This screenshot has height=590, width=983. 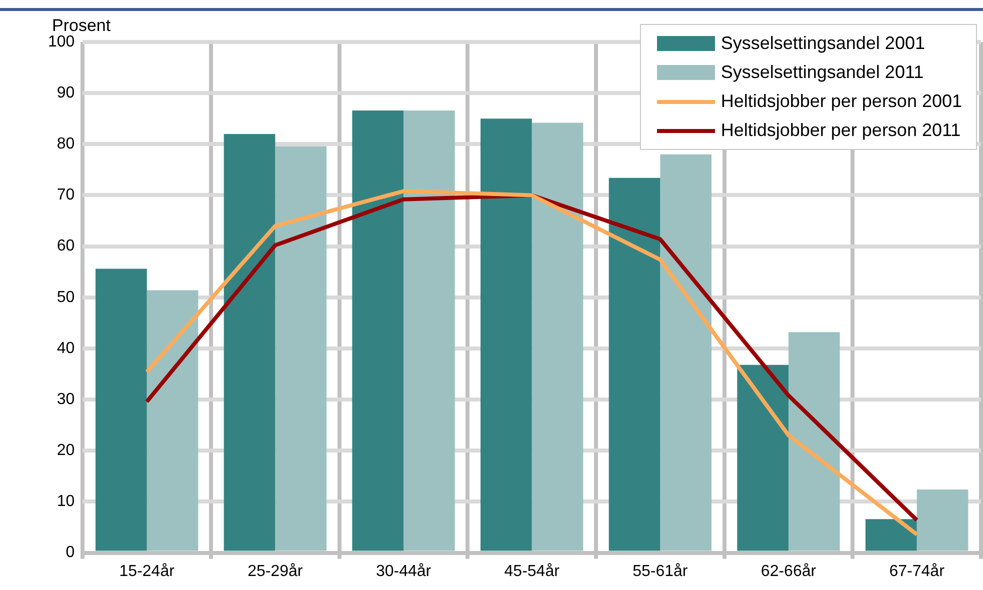 What do you see at coordinates (276, 571) in the screenshot?
I see `x-tick-label: 25-29år` at bounding box center [276, 571].